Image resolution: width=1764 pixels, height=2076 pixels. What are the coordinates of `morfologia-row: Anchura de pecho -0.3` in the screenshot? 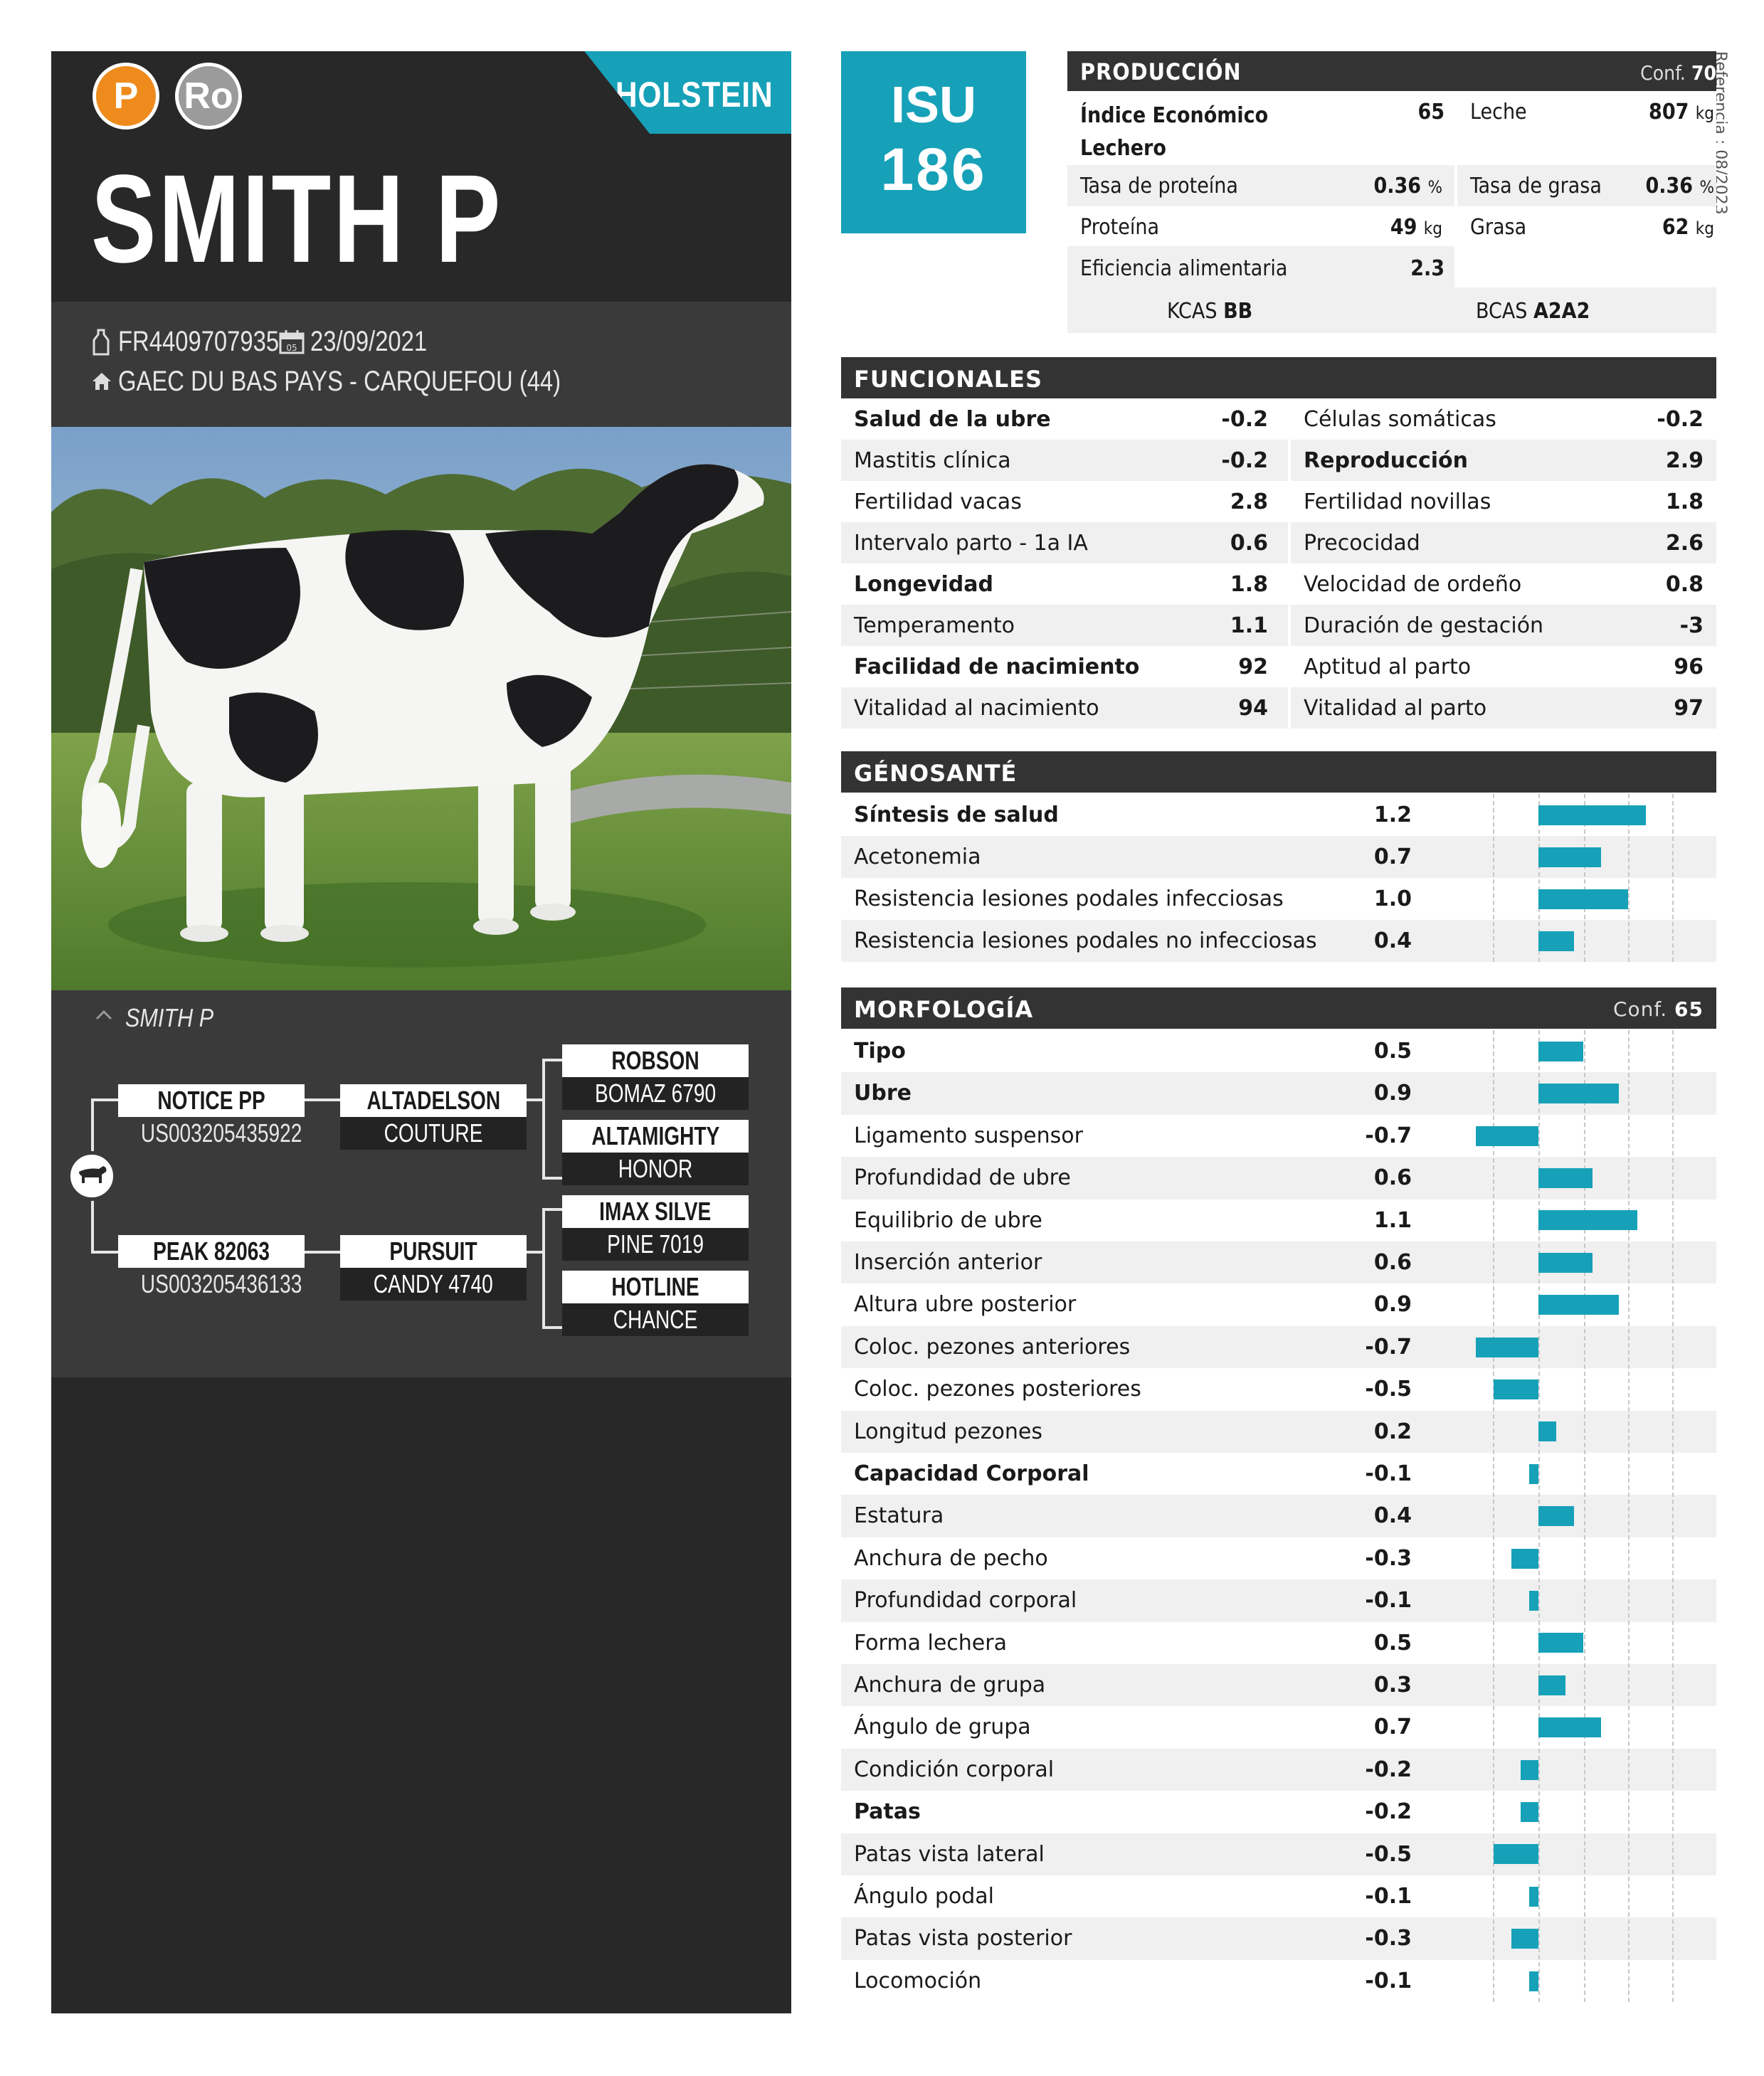 It's located at (1278, 1558).